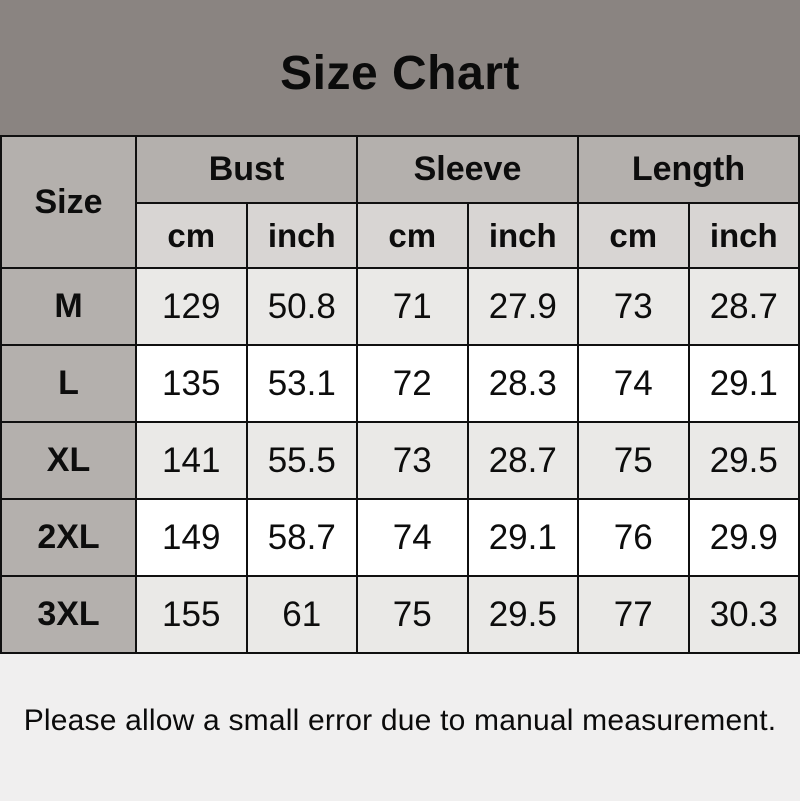 Image resolution: width=800 pixels, height=801 pixels. What do you see at coordinates (301, 306) in the screenshot?
I see `value-cell: 50.8` at bounding box center [301, 306].